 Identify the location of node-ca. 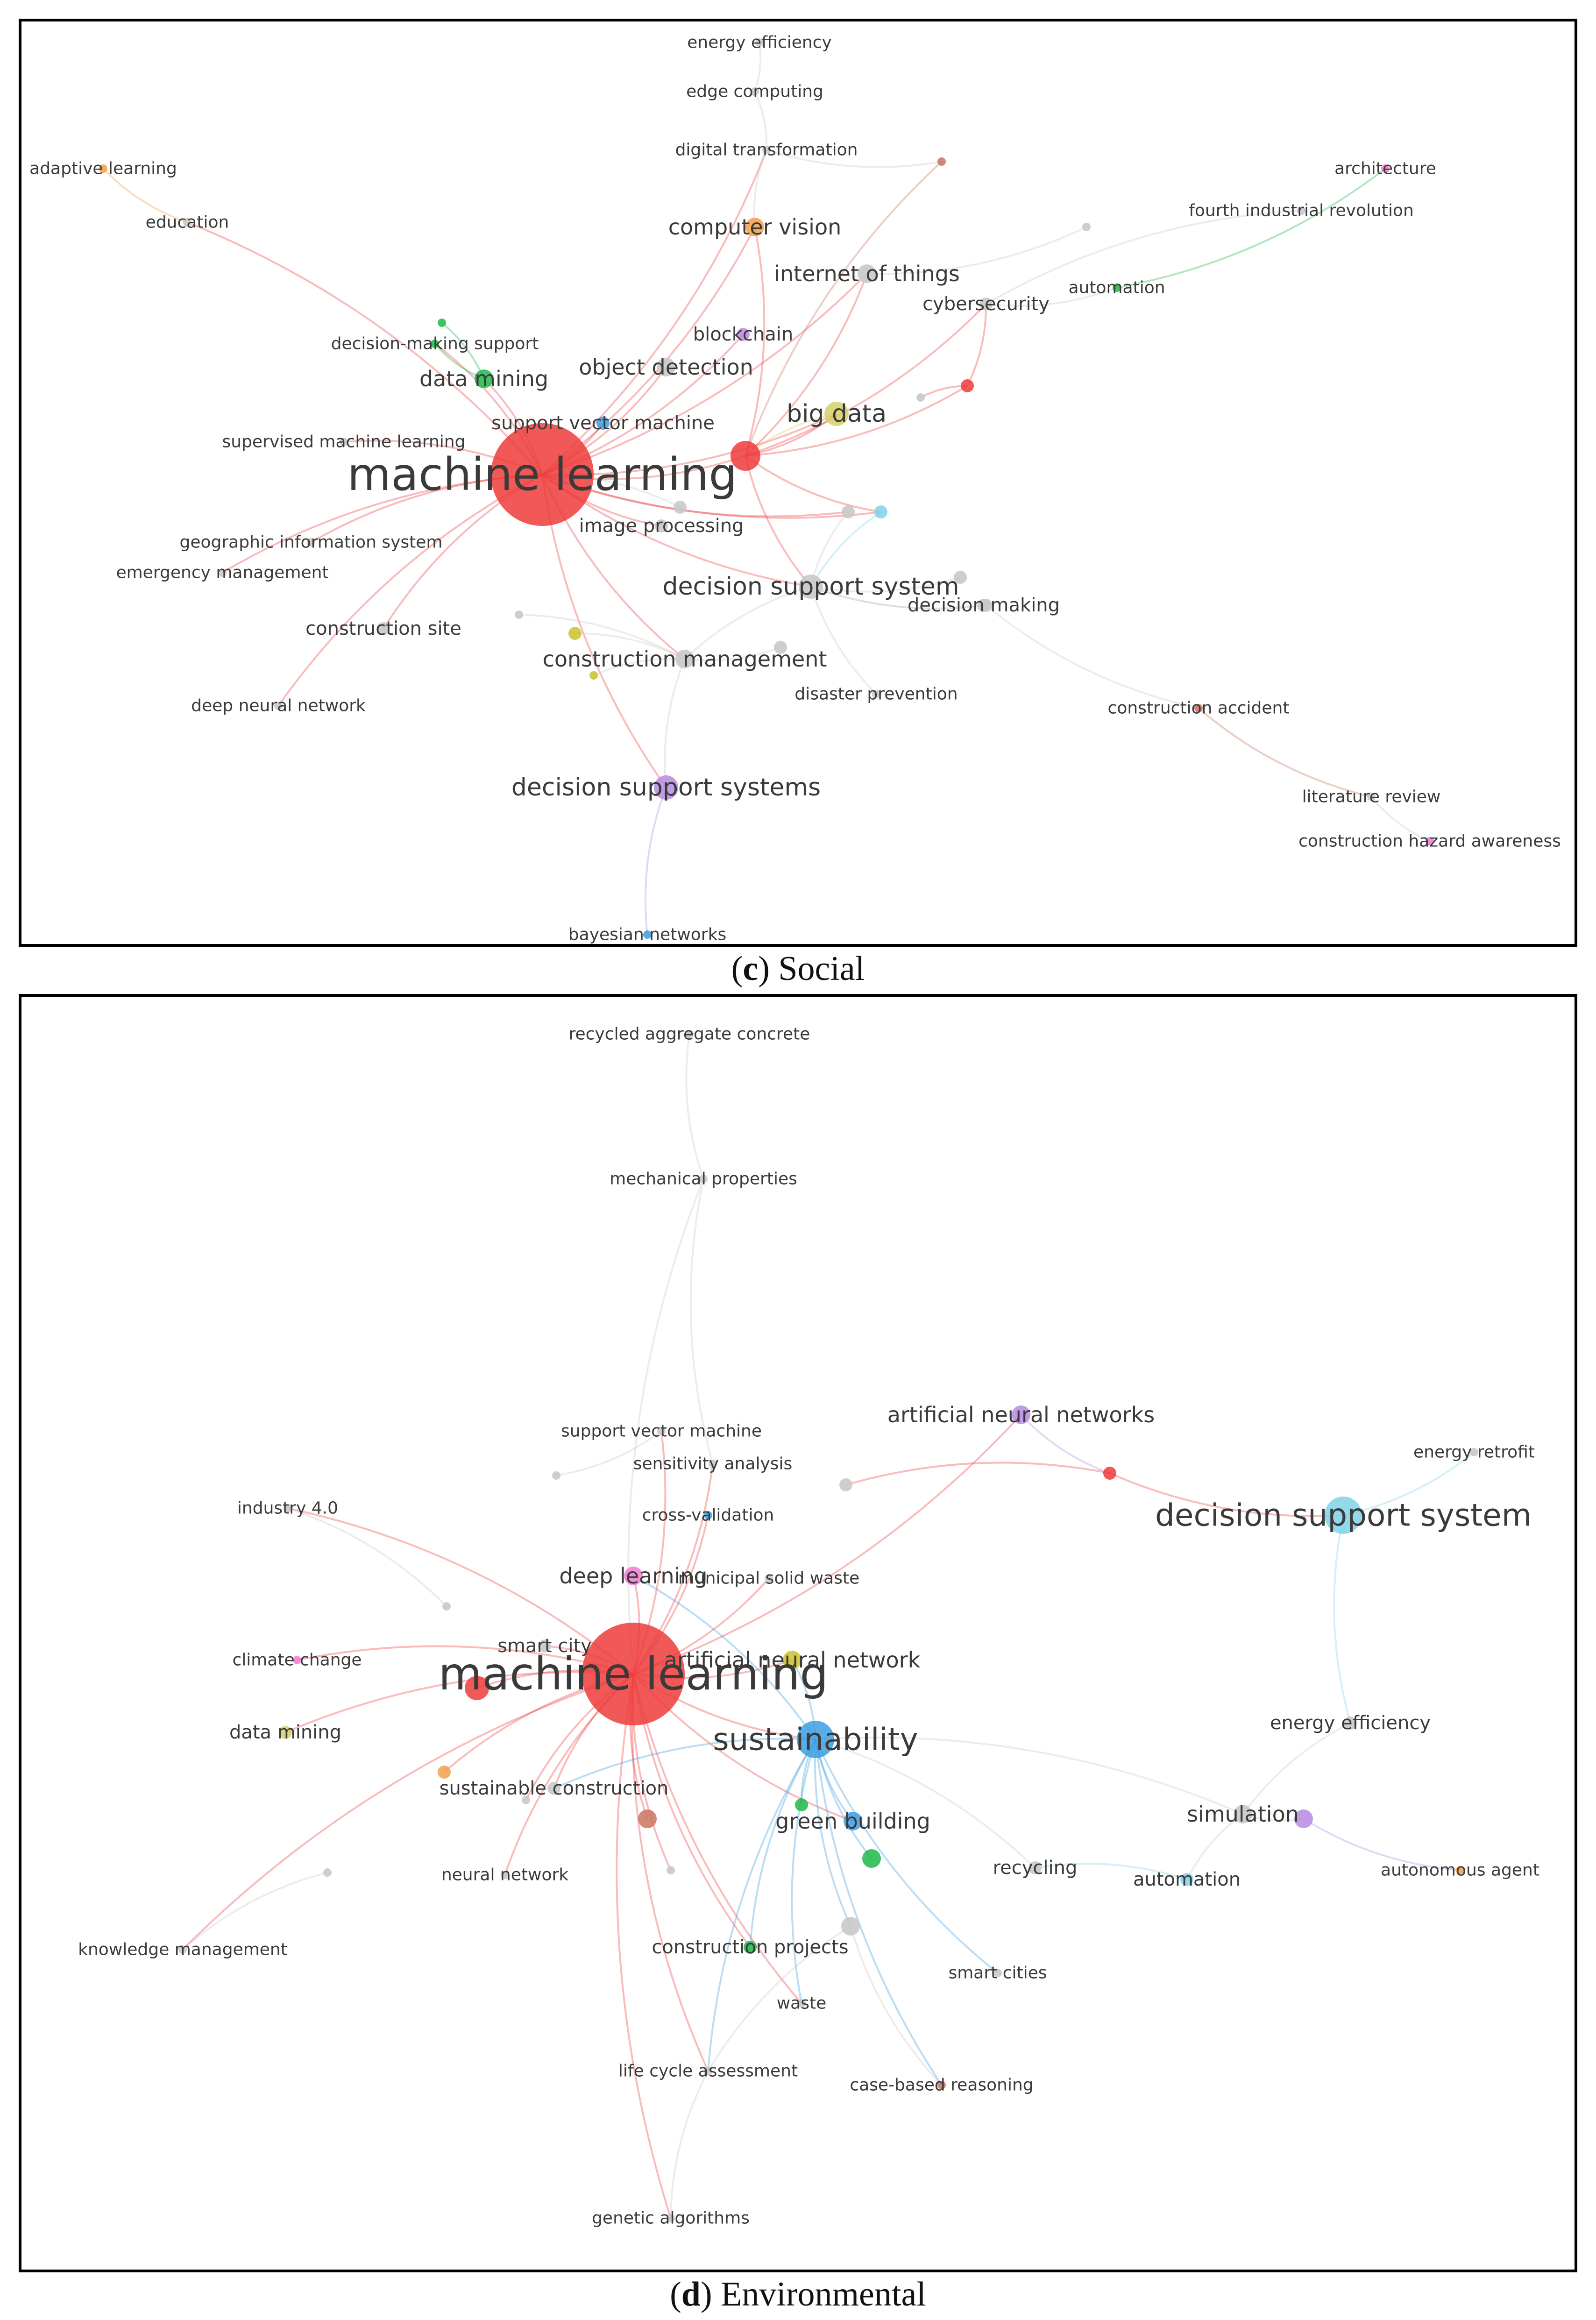
(1198, 708).